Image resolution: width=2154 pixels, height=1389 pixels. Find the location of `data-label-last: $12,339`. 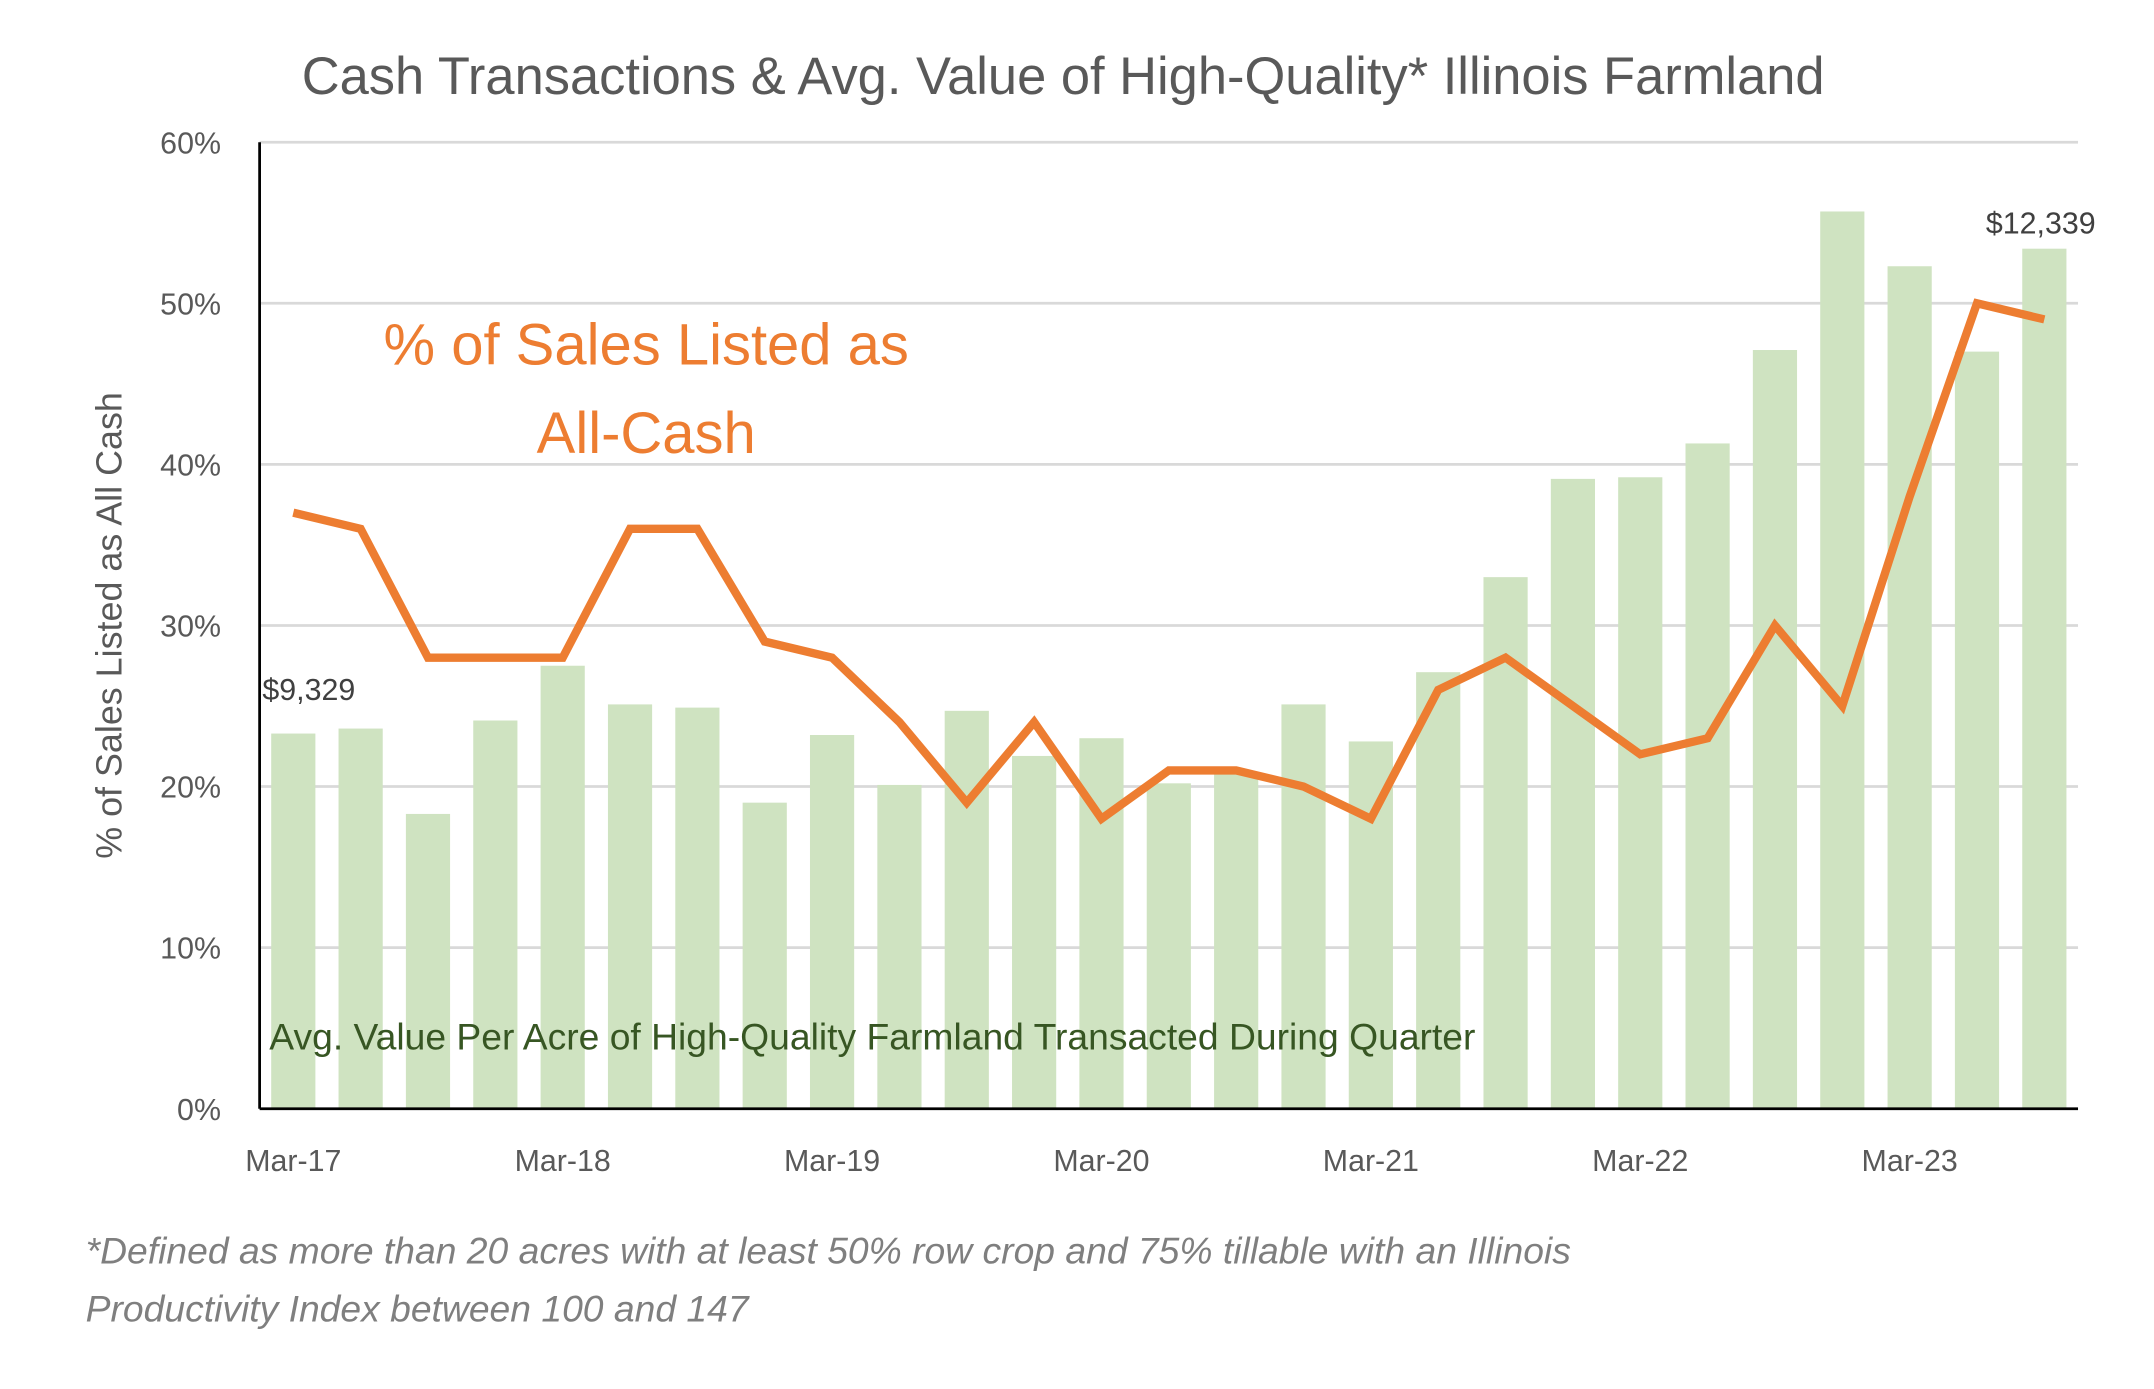

data-label-last: $12,339 is located at coordinates (2041, 223).